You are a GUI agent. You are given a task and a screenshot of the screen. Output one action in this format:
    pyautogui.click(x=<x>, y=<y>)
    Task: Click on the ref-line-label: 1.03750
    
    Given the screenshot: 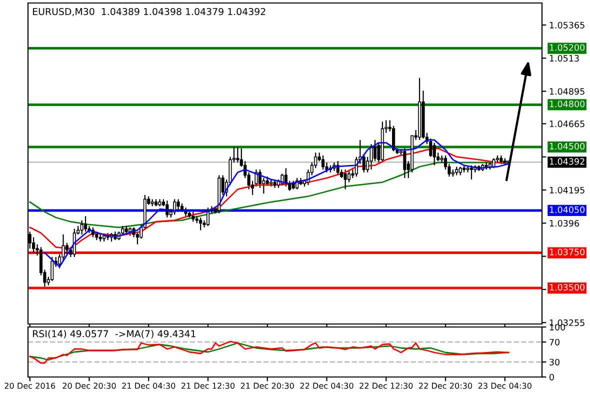 What is the action you would take?
    pyautogui.click(x=567, y=252)
    